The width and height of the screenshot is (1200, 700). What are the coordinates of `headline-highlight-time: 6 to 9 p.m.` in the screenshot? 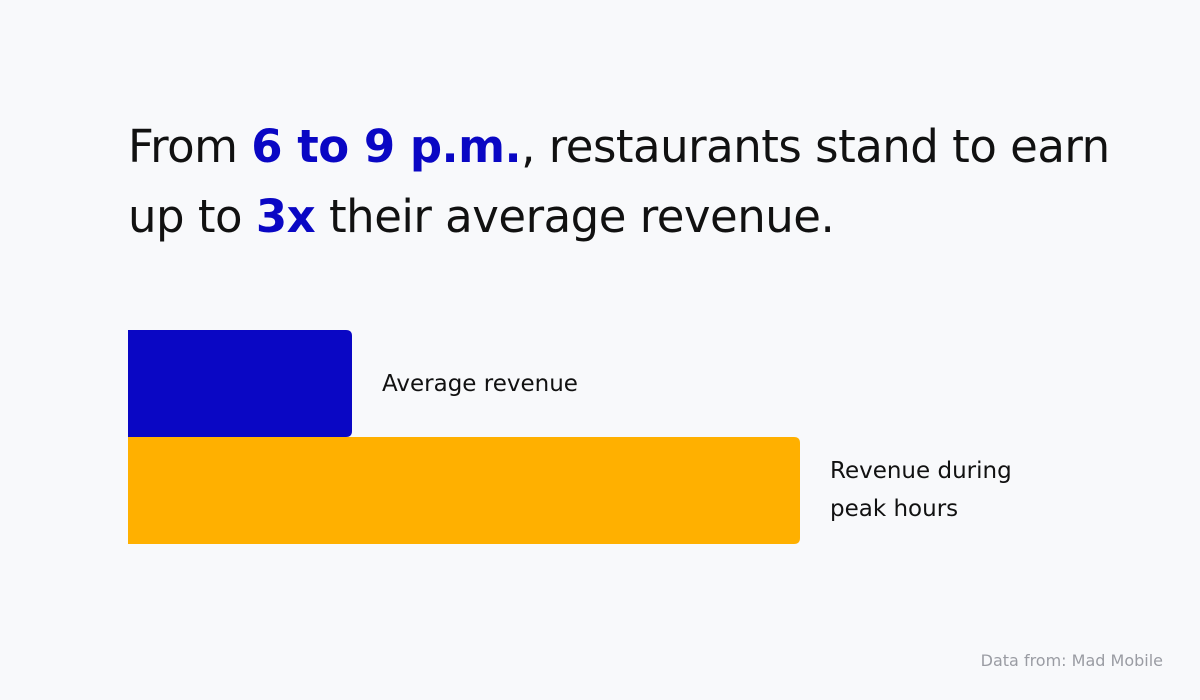 It's located at (386, 146).